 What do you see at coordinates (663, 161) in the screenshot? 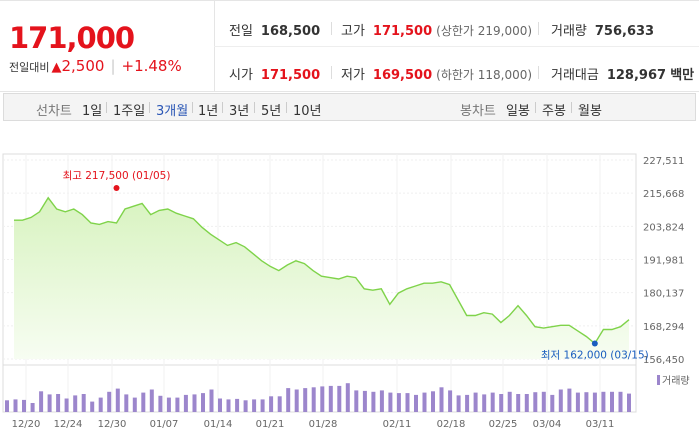
I see `y-tick-label: 227,511` at bounding box center [663, 161].